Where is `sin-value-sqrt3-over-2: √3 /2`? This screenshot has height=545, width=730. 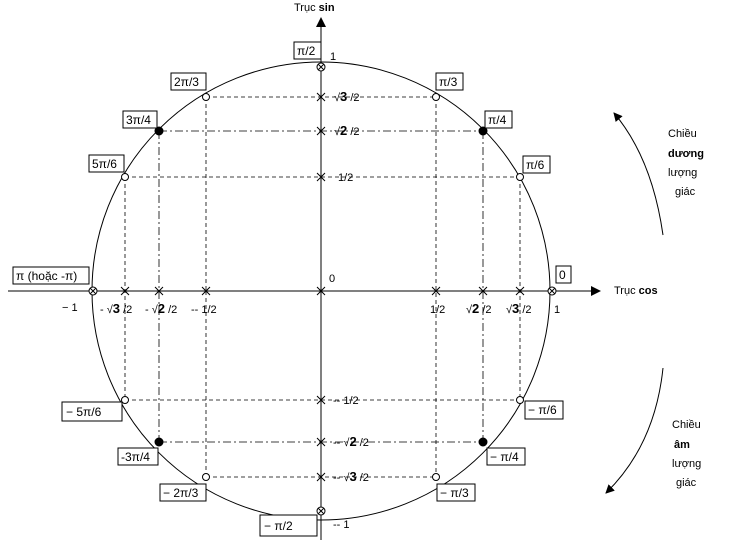
sin-value-sqrt3-over-2: √3 /2 is located at coordinates (347, 96).